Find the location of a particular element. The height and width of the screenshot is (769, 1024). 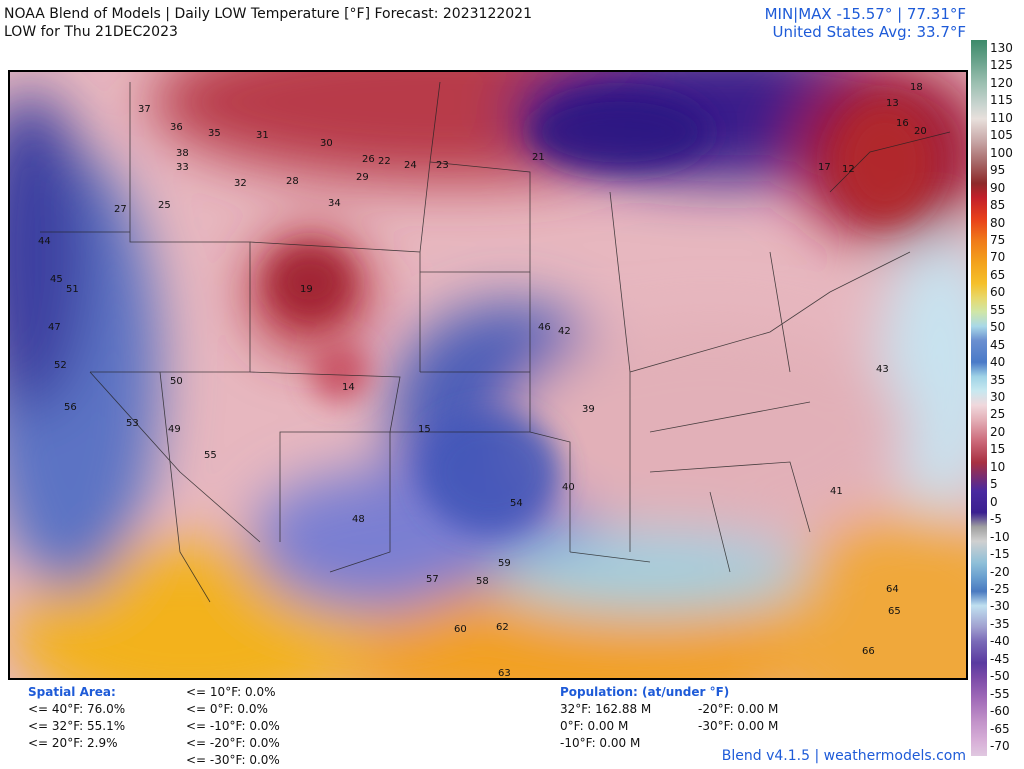

map-label: 25 is located at coordinates (164, 205).